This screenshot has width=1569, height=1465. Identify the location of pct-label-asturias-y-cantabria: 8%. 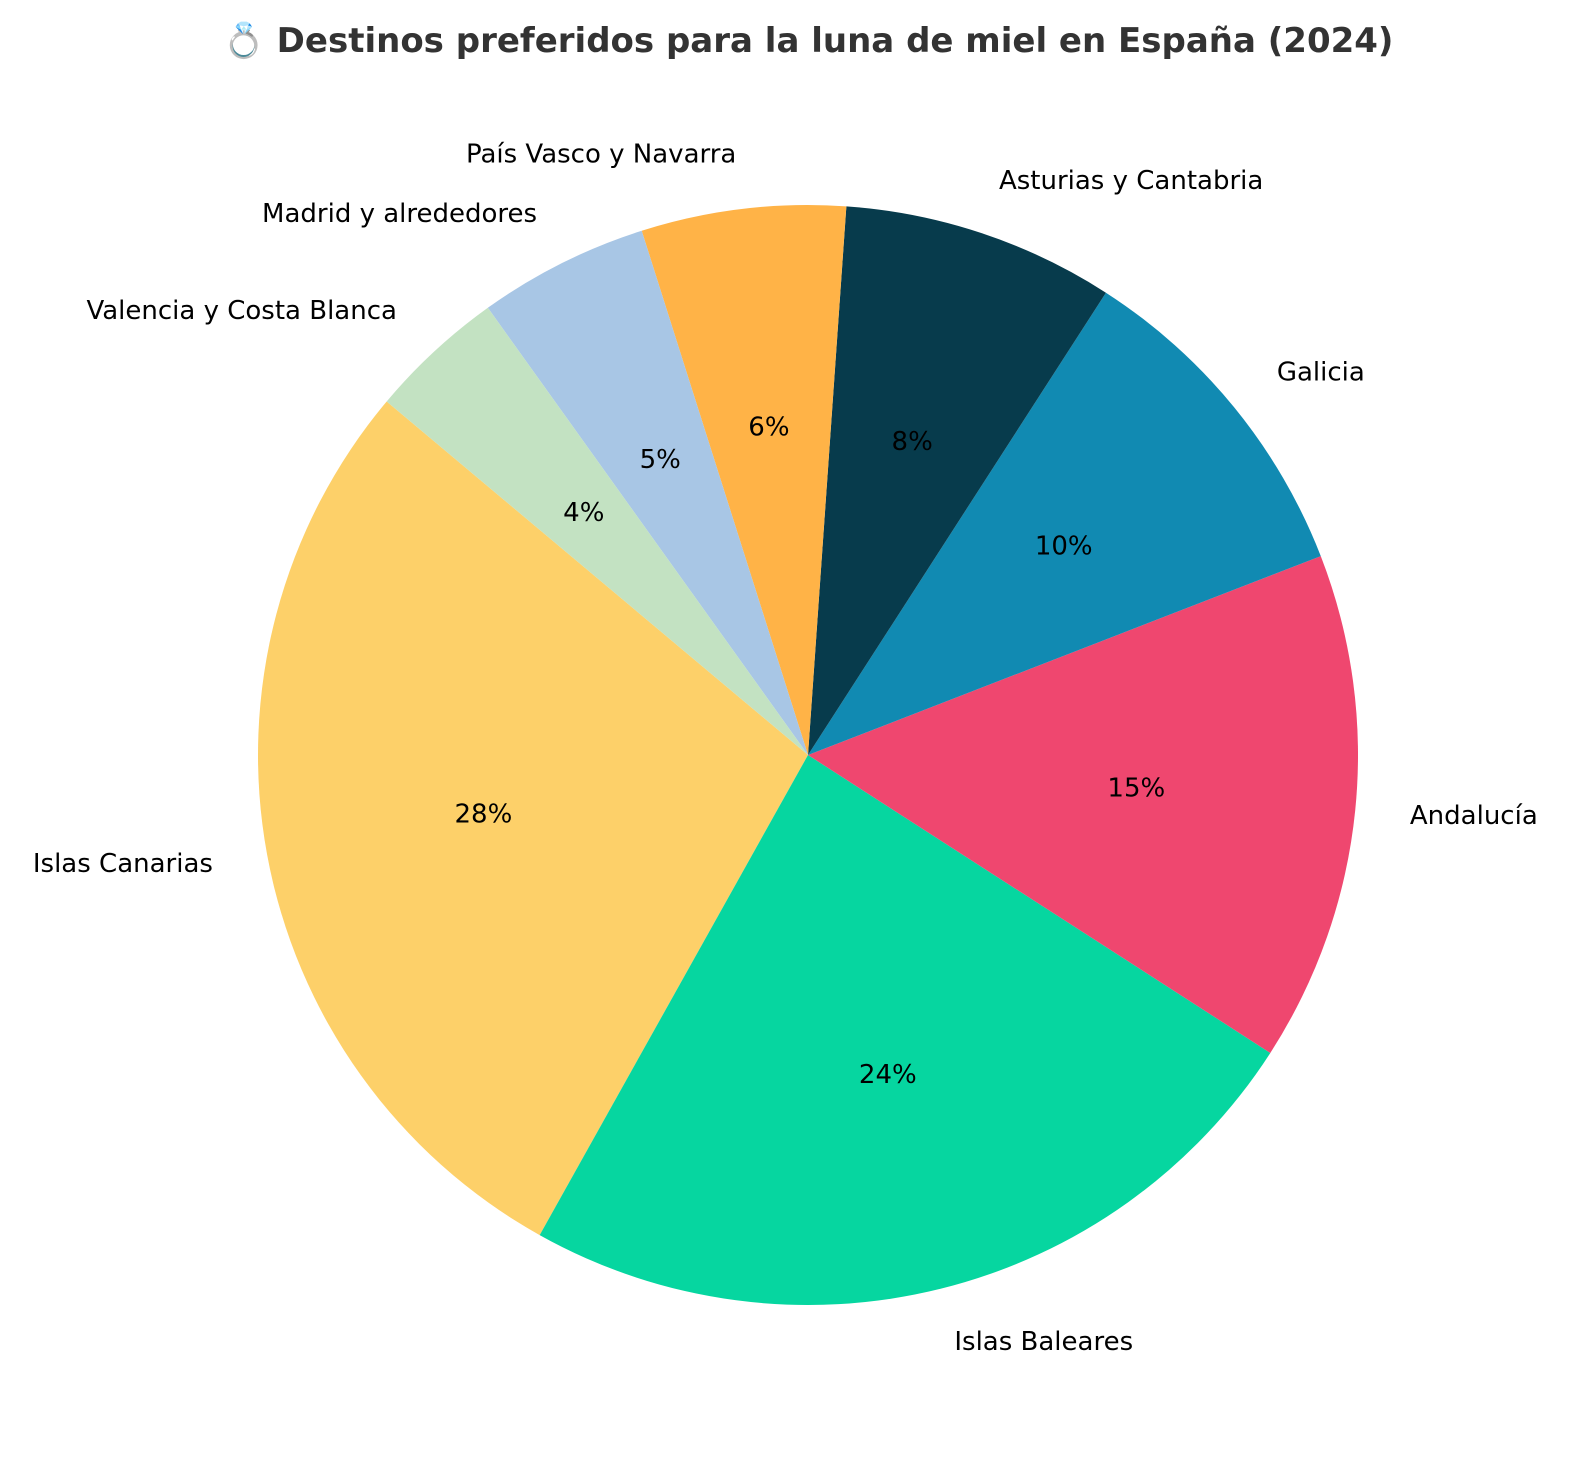
(912, 442).